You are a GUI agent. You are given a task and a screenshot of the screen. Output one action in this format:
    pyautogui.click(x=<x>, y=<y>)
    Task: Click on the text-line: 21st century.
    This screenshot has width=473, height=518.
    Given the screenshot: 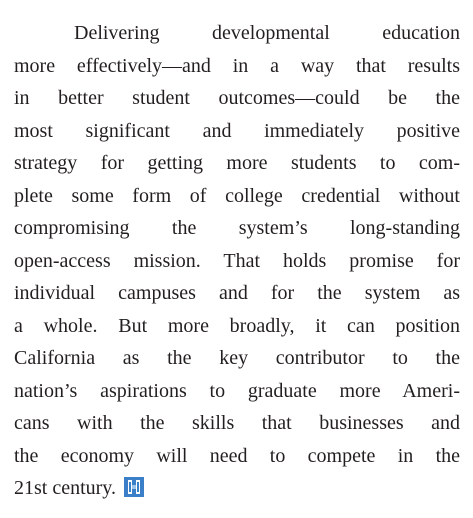 What is the action you would take?
    pyautogui.click(x=237, y=488)
    